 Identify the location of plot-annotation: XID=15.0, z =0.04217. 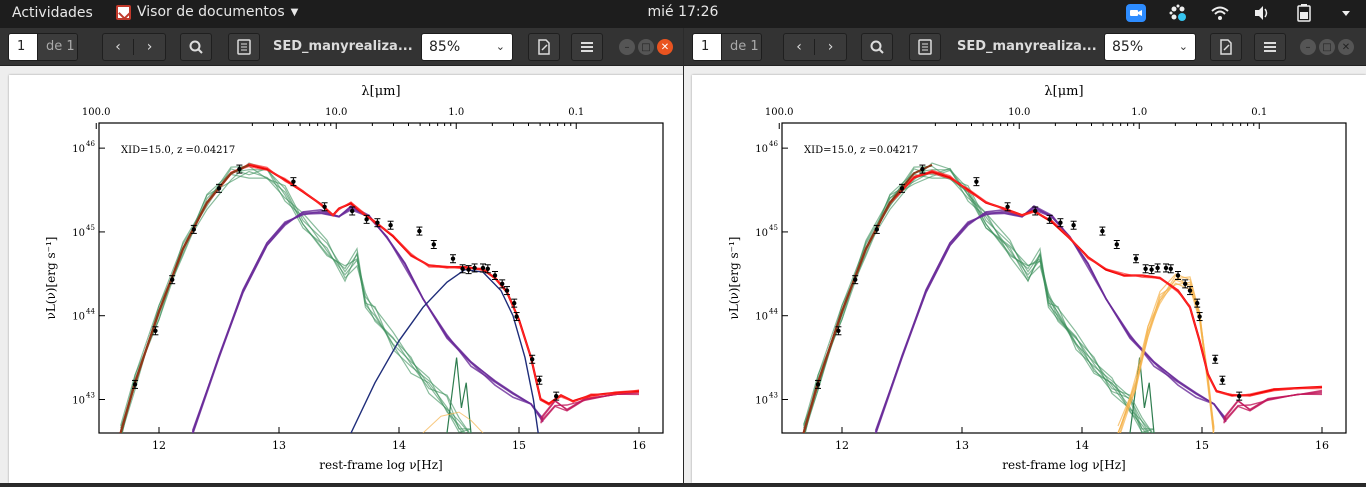
(178, 150).